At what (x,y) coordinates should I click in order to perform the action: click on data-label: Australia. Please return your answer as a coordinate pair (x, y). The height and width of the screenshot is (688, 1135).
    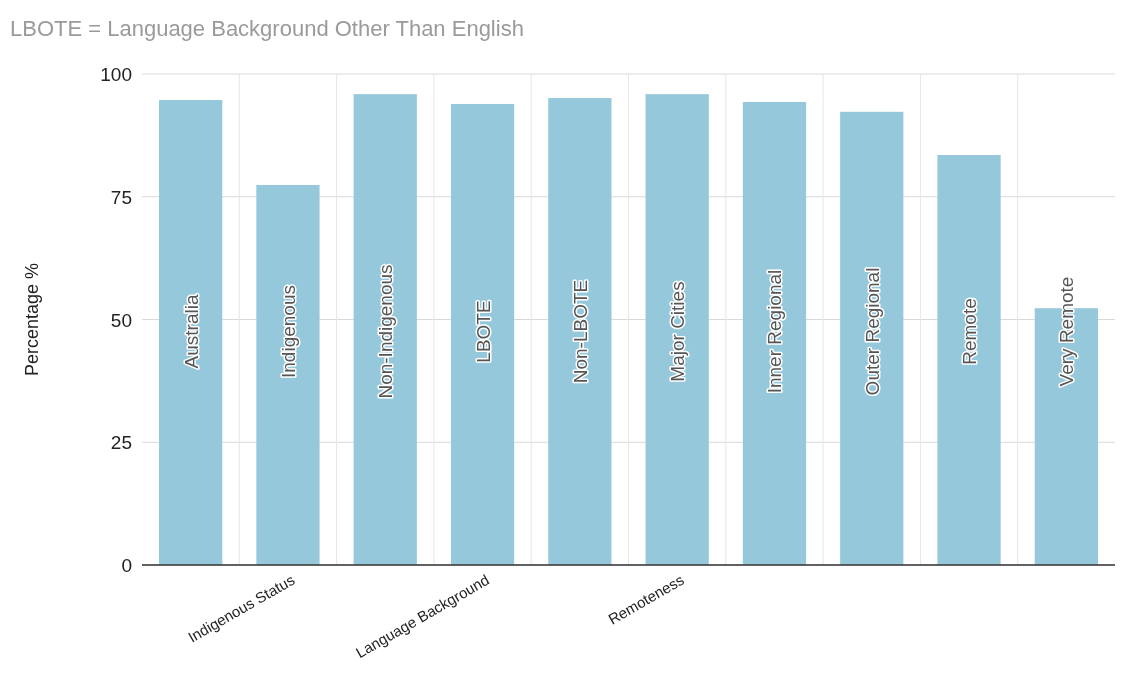
    Looking at the image, I should click on (191, 331).